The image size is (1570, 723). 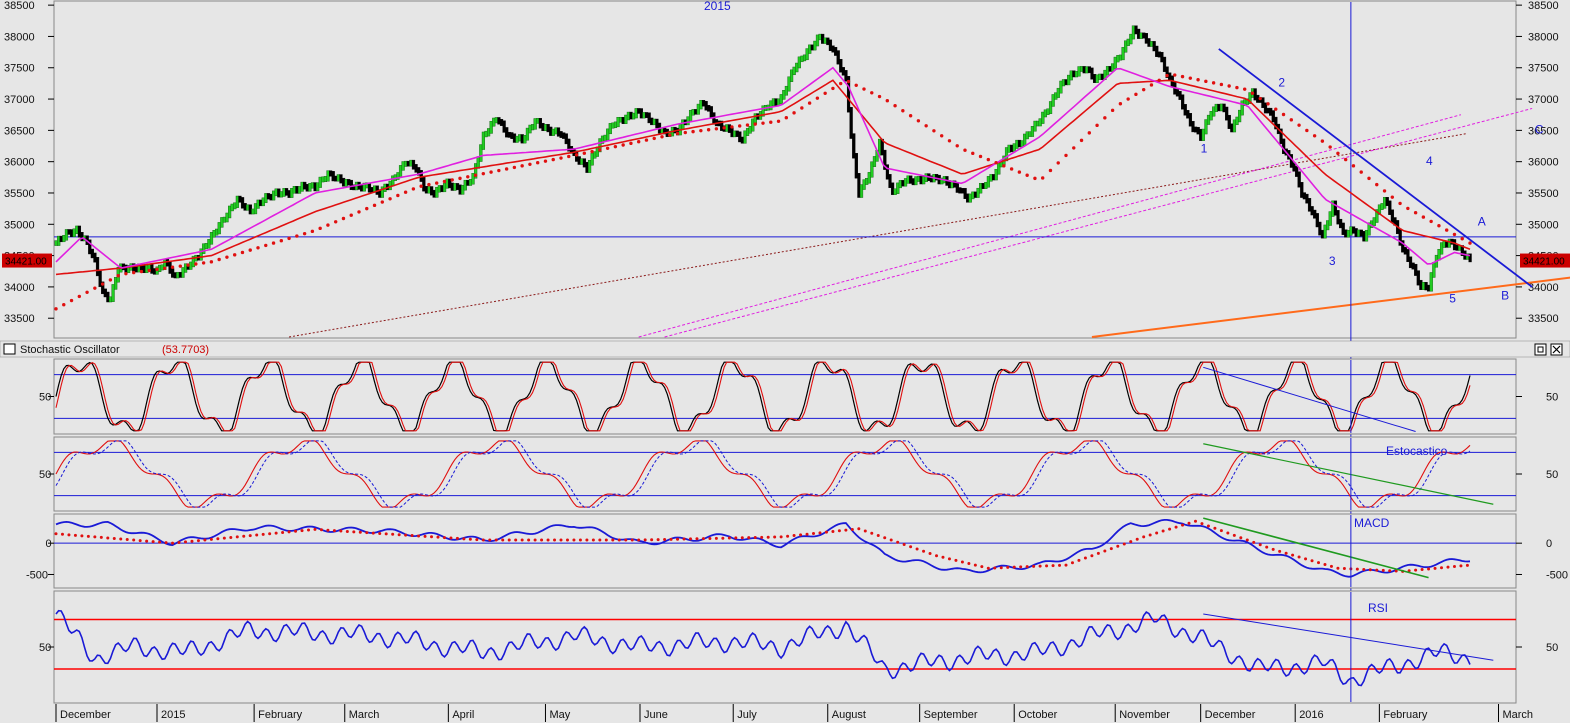 What do you see at coordinates (463, 715) in the screenshot?
I see `x-tick-label: April` at bounding box center [463, 715].